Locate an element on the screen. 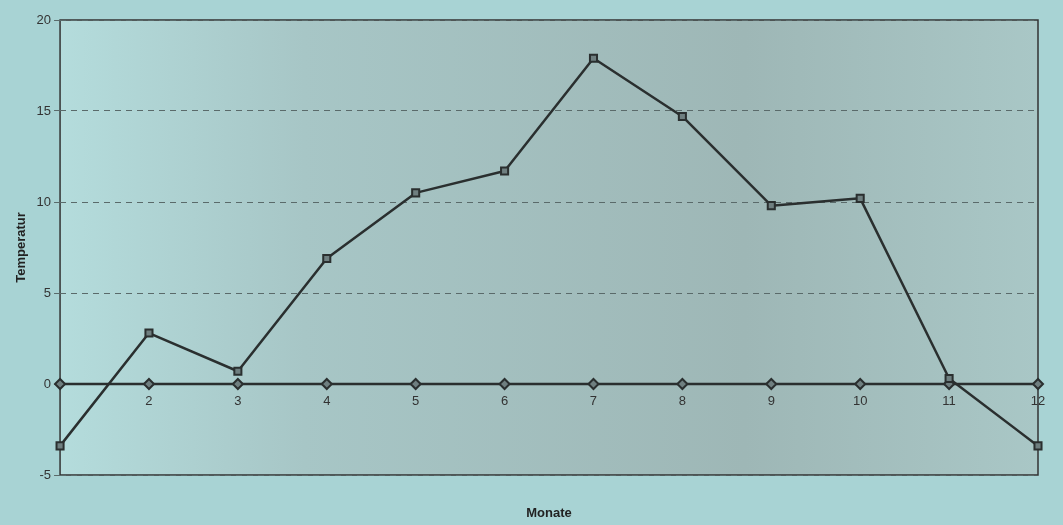 The width and height of the screenshot is (1063, 525). x-tick-label: 5 is located at coordinates (416, 401).